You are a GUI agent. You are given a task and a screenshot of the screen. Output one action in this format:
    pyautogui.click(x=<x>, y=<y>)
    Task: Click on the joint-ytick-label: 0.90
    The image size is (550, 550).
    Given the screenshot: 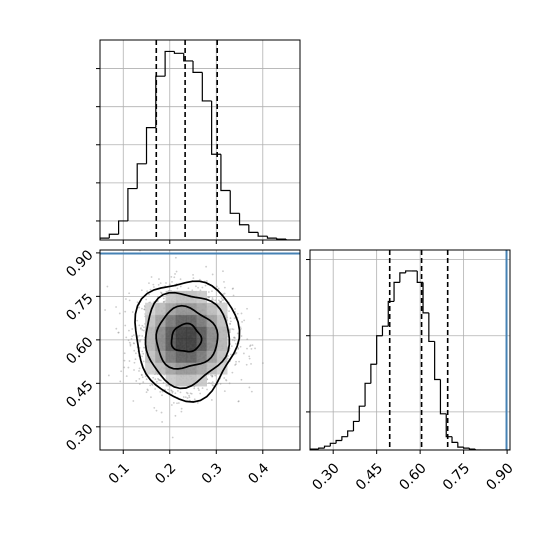 What is the action you would take?
    pyautogui.click(x=79, y=263)
    